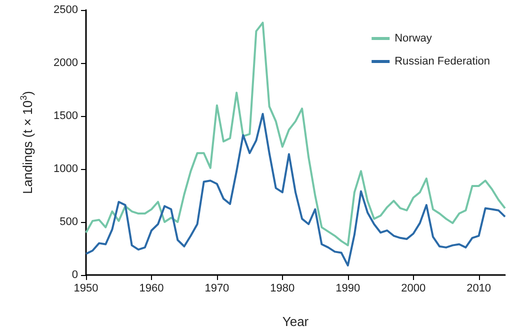 Image resolution: width=515 pixels, height=336 pixels. What do you see at coordinates (75, 275) in the screenshot?
I see `y-tick-label: 0` at bounding box center [75, 275].